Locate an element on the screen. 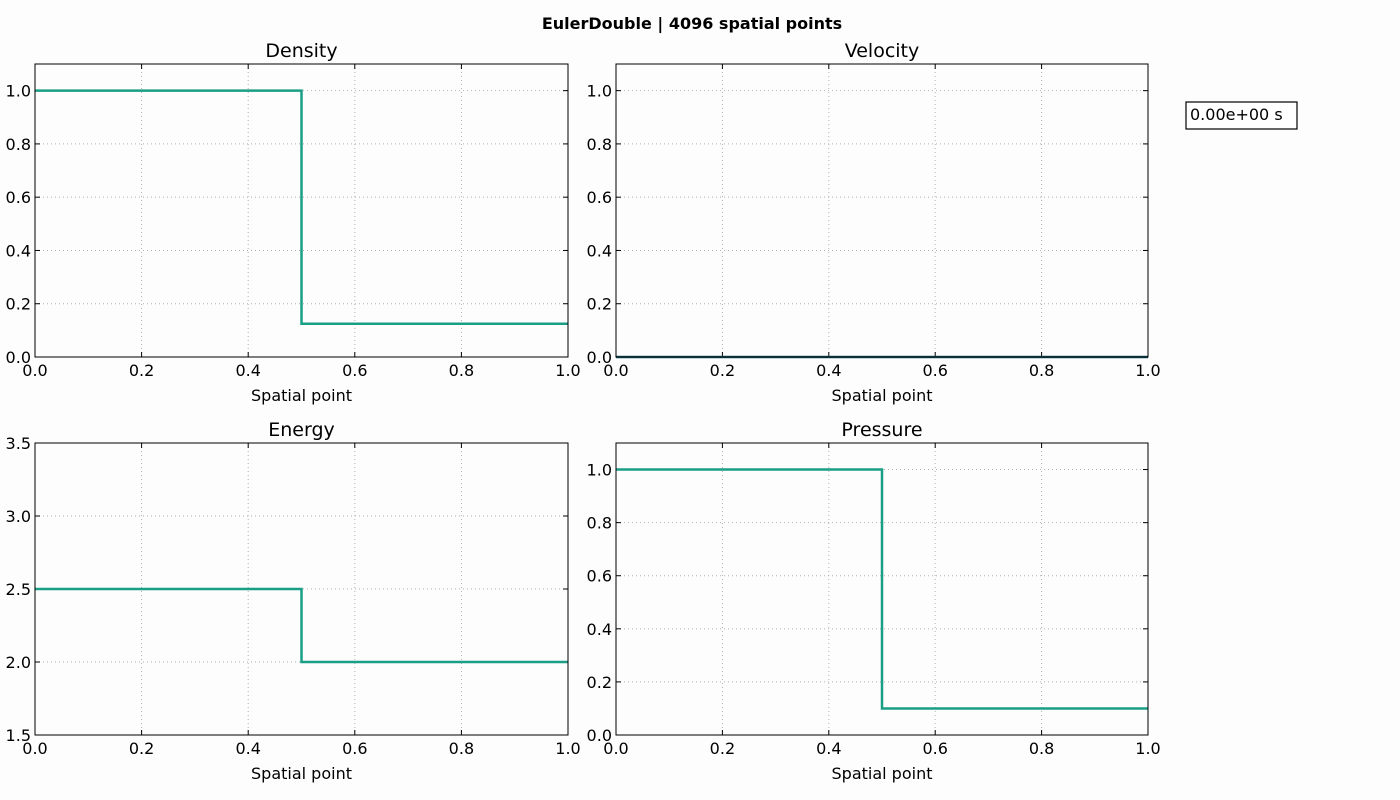  density-ytick-label: 0.8 is located at coordinates (18, 144).